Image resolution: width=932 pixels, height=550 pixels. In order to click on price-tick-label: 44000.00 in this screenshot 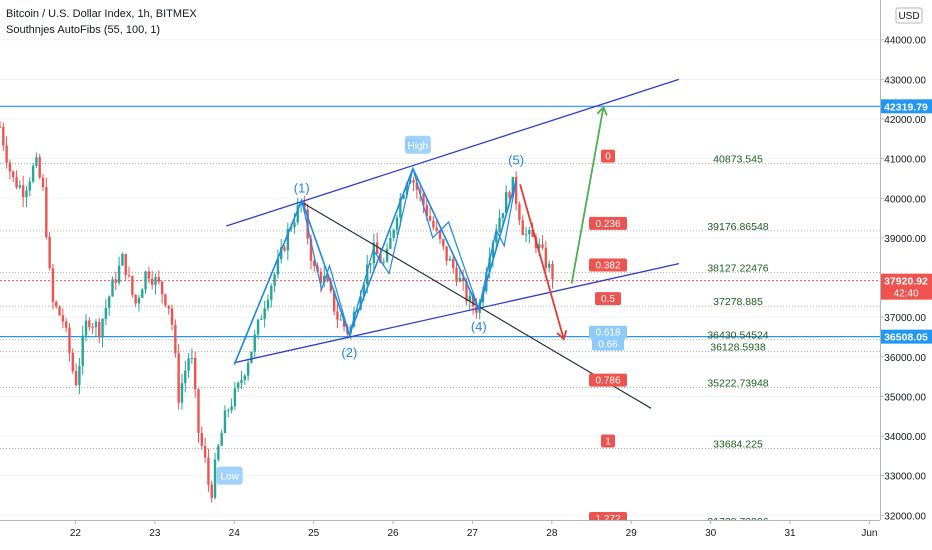, I will do `click(905, 41)`.